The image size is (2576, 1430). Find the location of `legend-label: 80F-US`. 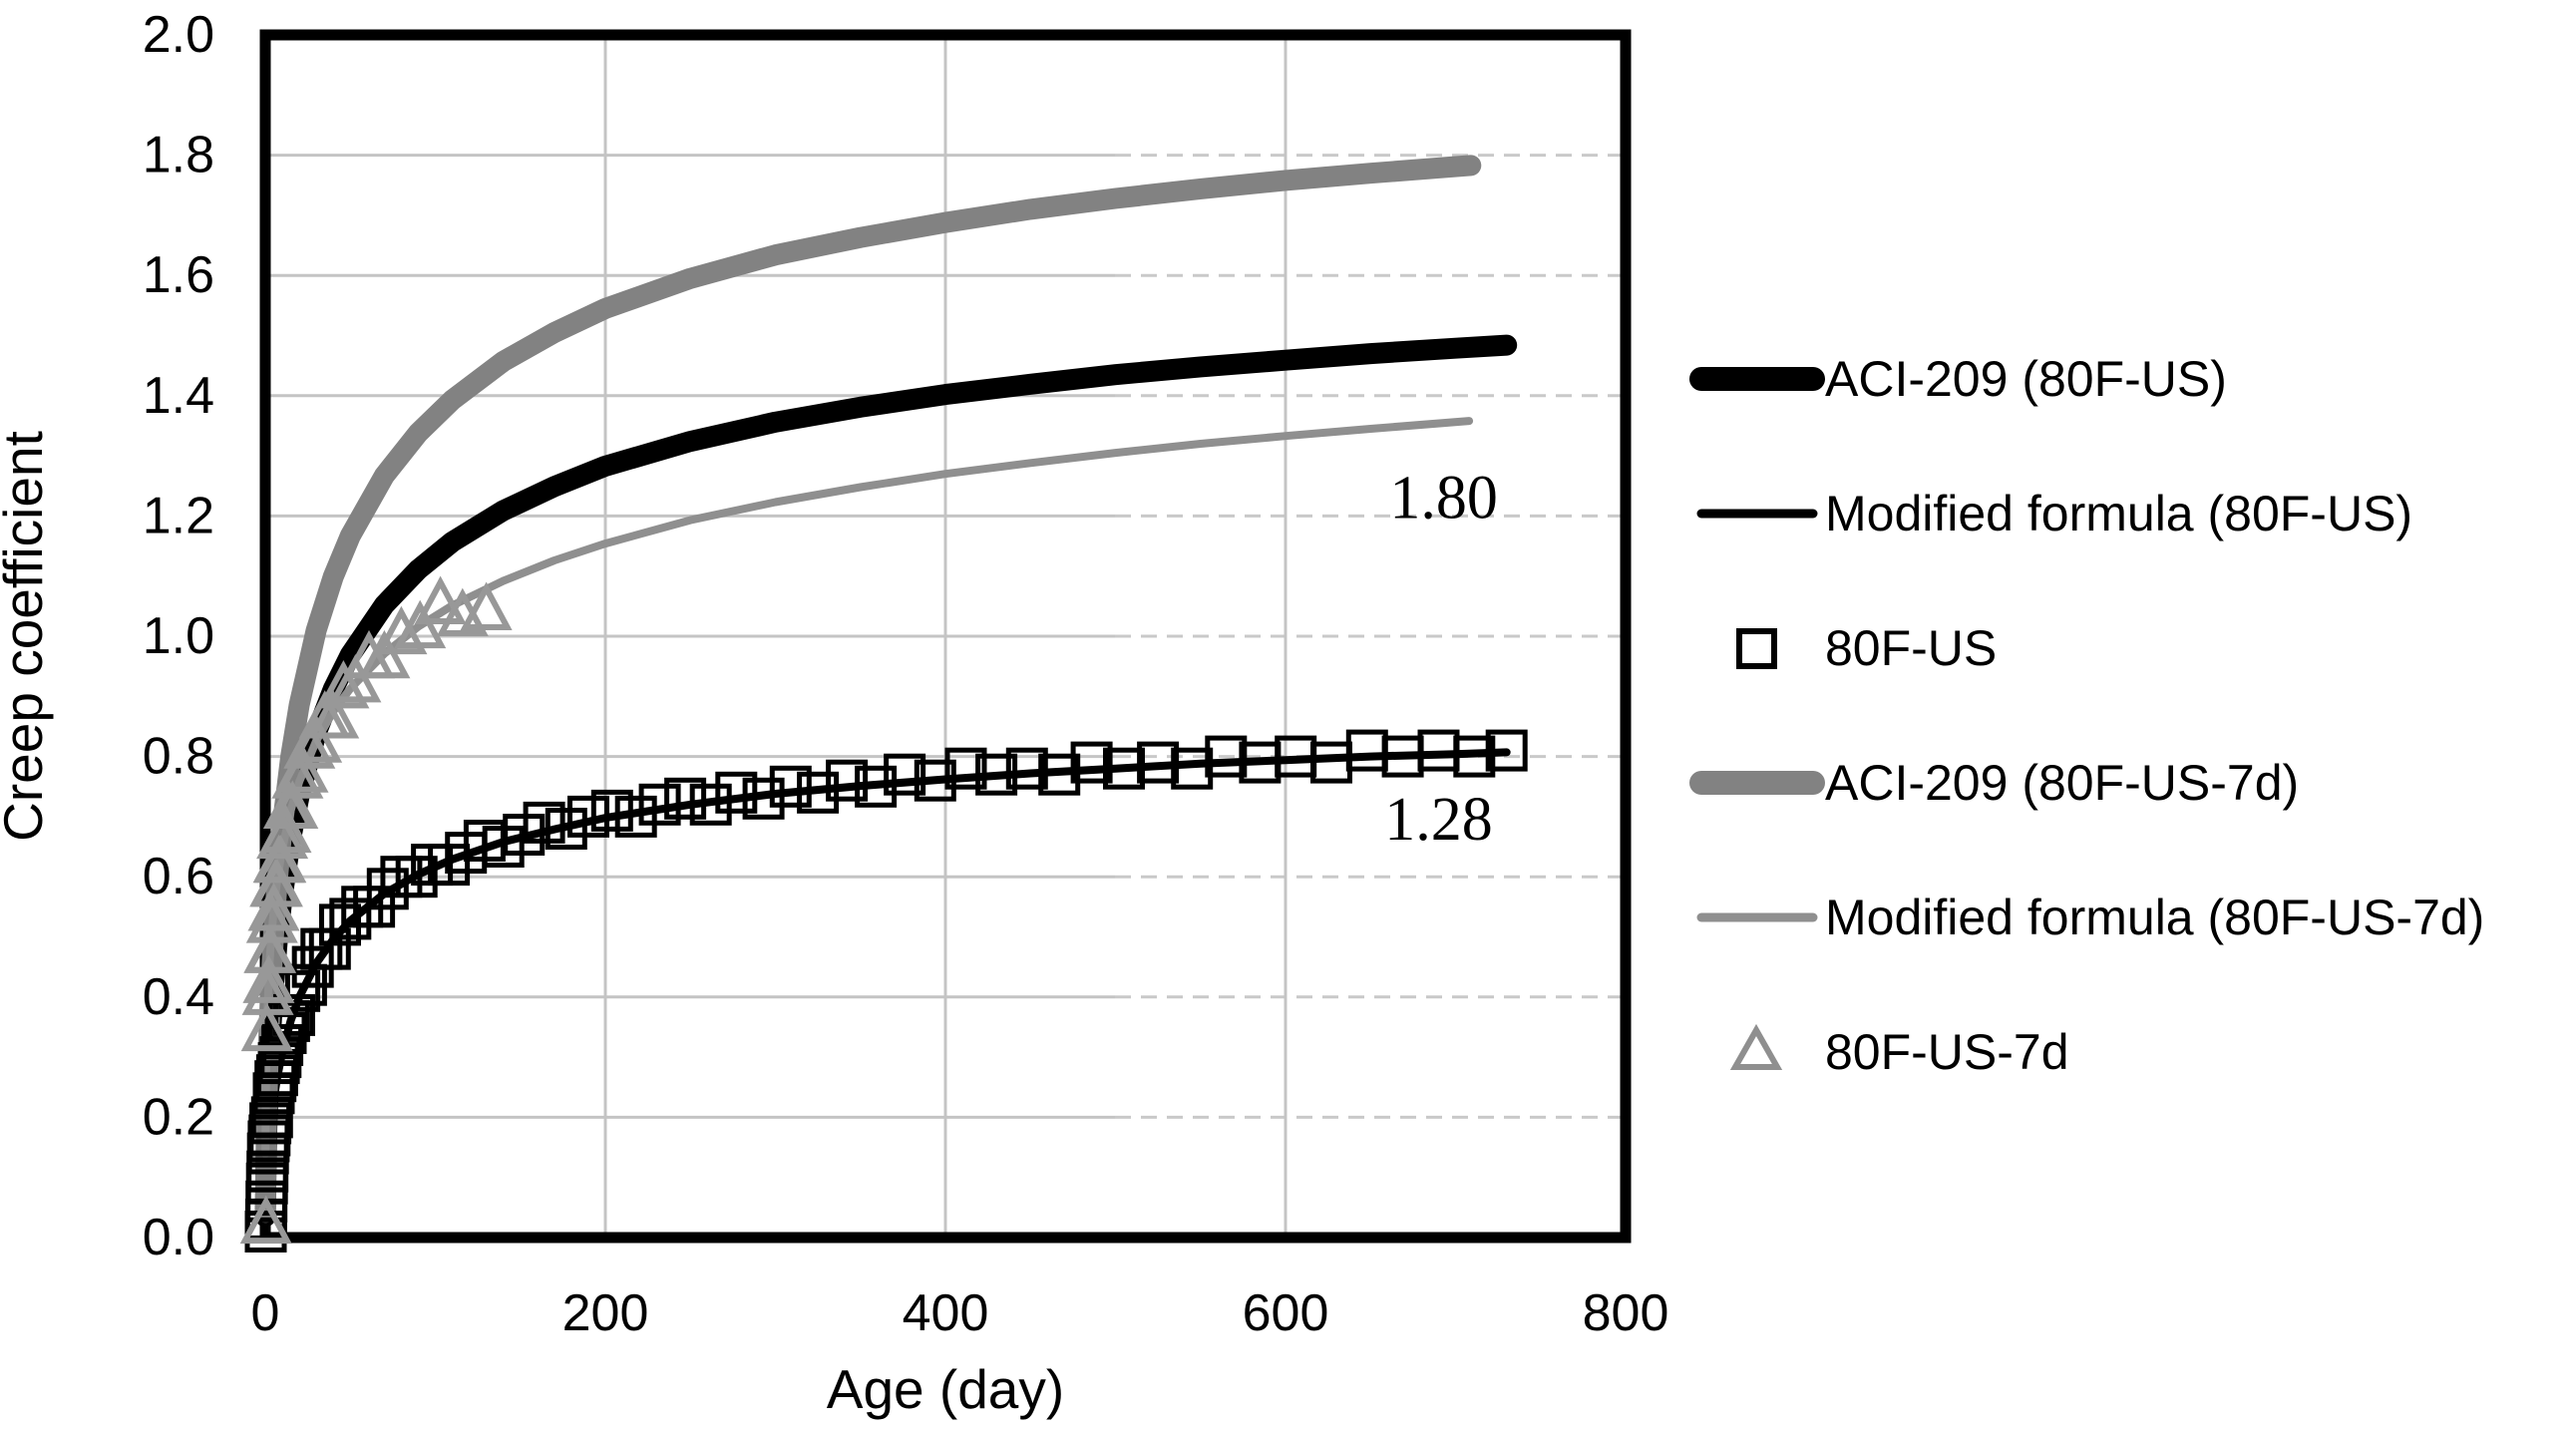

legend-label: 80F-US is located at coordinates (1911, 648).